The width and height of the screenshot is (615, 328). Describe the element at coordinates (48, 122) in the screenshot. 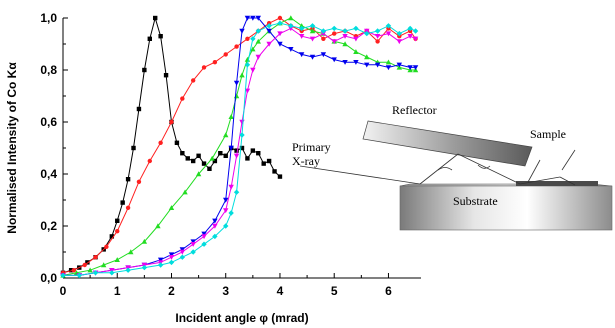

I see `y-tick-label: 0,6` at that location.